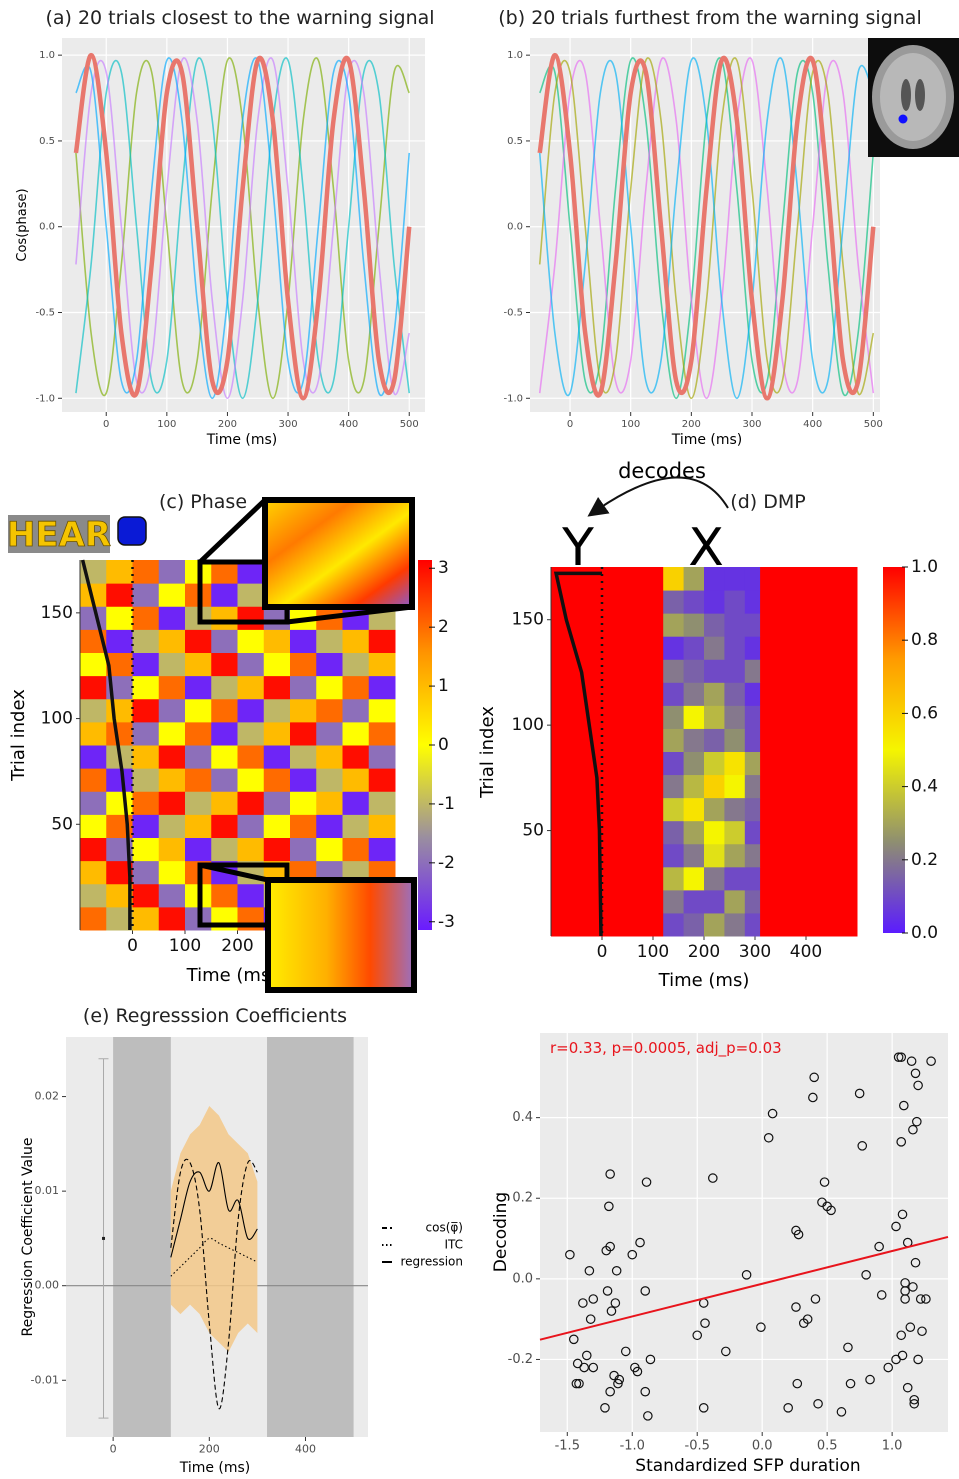  I want to click on panel: -1.0 -0.5 0.0 0.5 1.0 0 100 200 300 400 500, so click(693, 234).